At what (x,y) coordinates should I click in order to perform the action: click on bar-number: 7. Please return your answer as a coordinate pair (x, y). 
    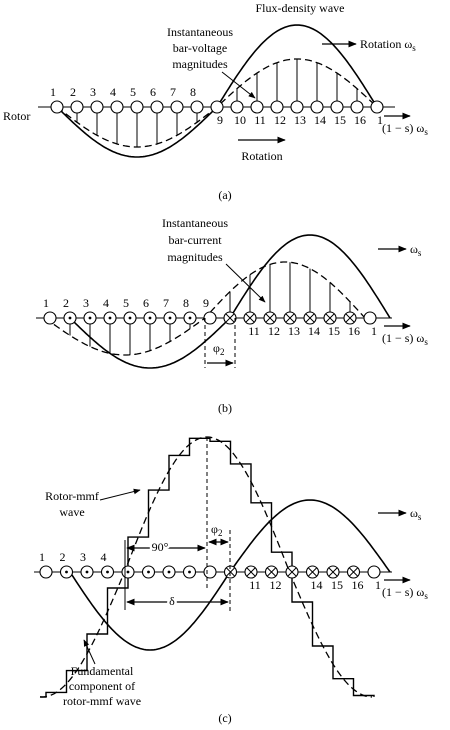
    Looking at the image, I should click on (166, 303).